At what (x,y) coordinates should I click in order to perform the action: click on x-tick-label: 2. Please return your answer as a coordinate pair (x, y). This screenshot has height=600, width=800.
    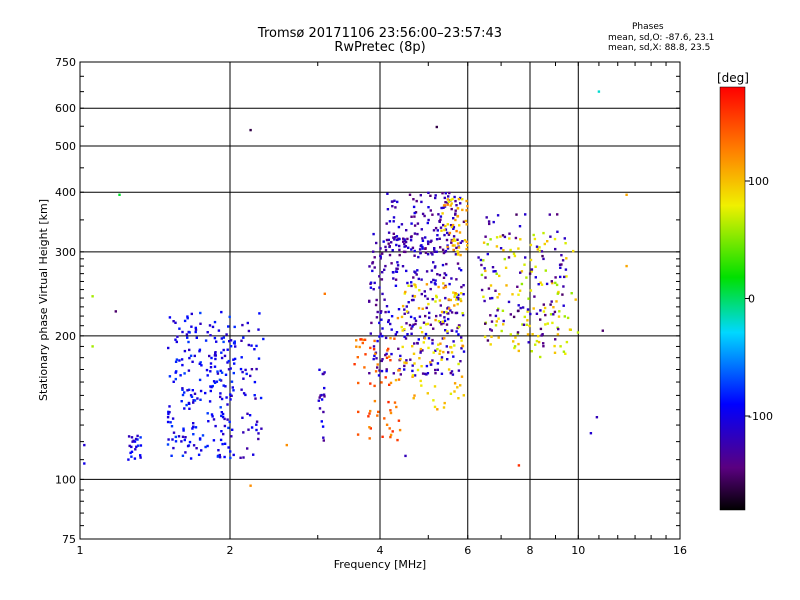
    Looking at the image, I should click on (230, 550).